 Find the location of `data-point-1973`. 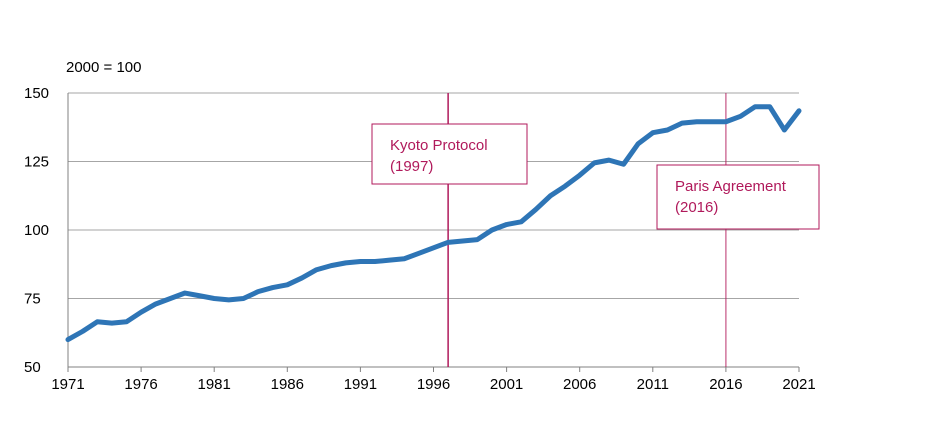

data-point-1973 is located at coordinates (97, 321).